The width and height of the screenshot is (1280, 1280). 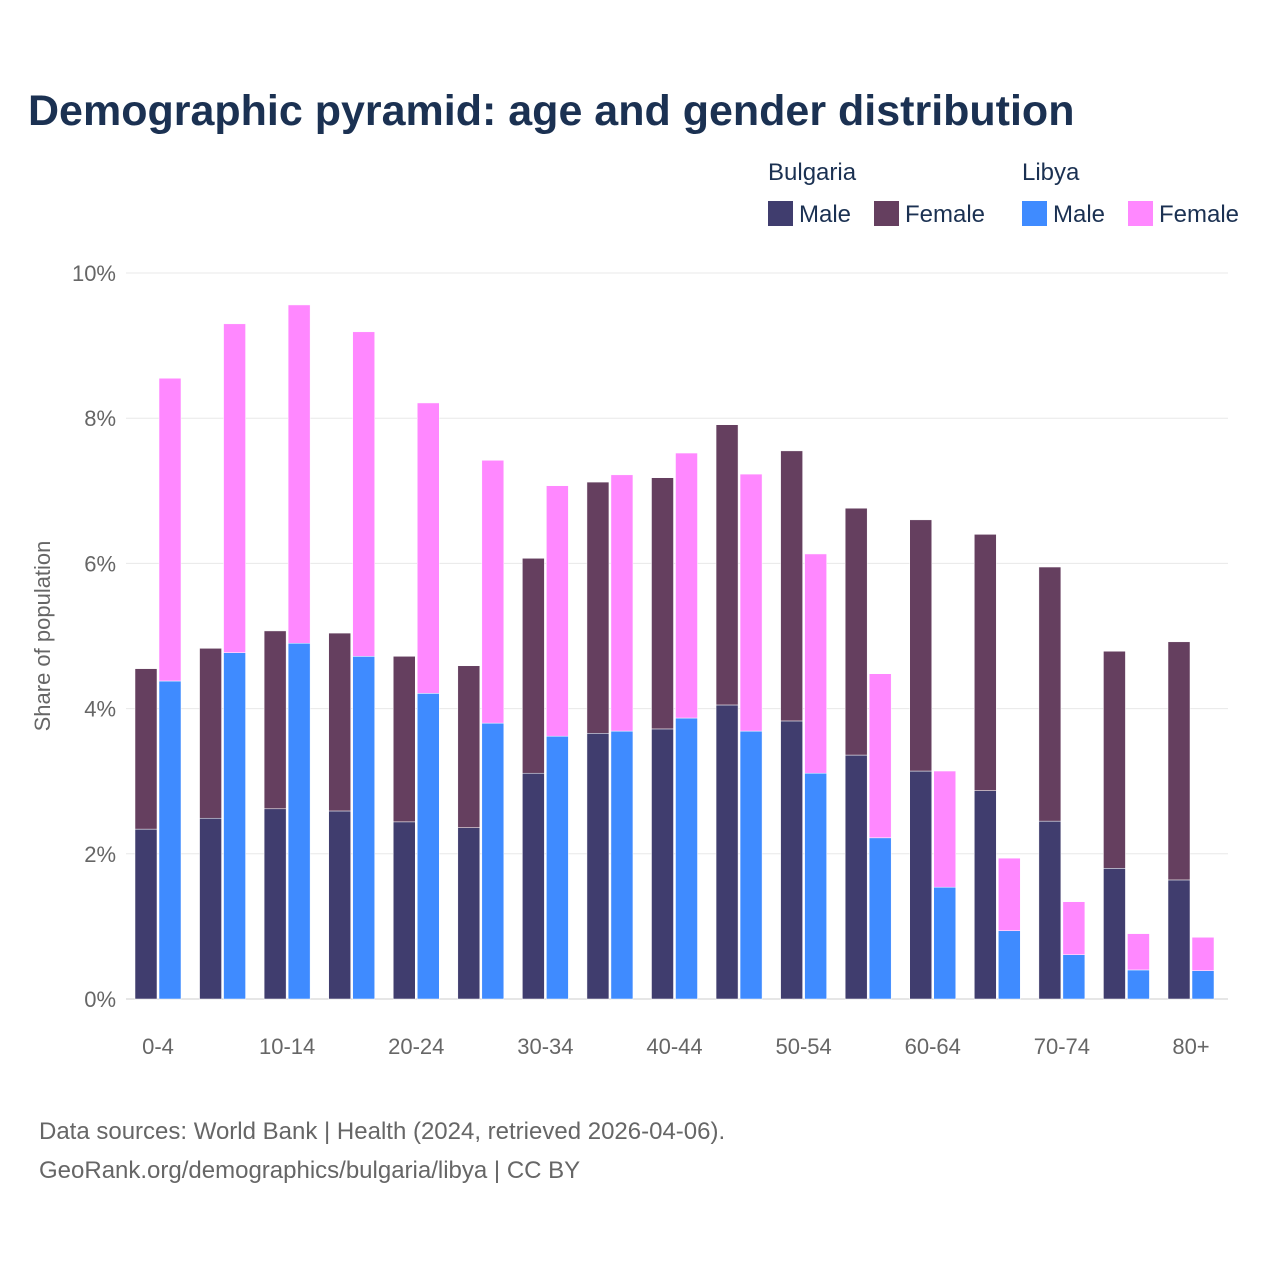 What do you see at coordinates (1203, 985) in the screenshot?
I see `bar-libya-male-80+` at bounding box center [1203, 985].